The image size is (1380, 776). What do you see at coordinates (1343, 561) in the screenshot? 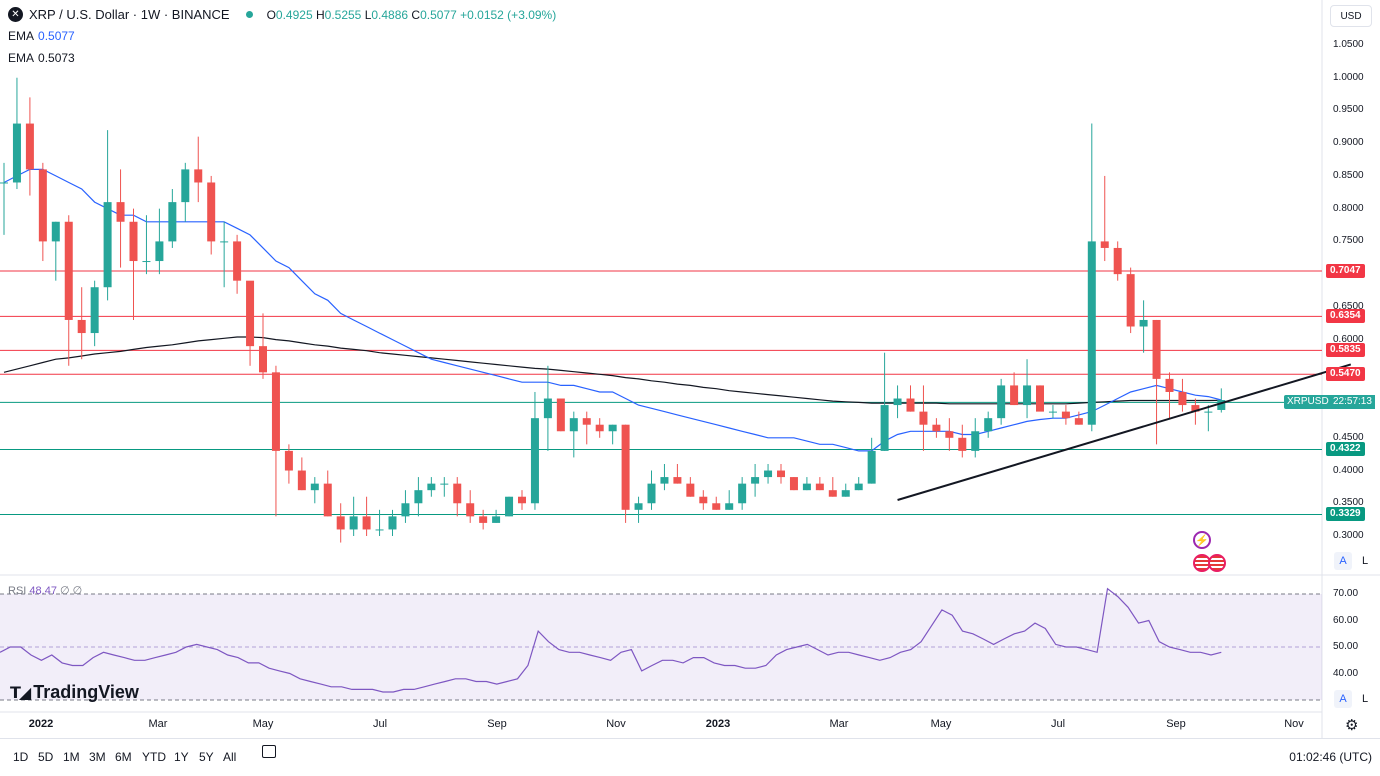
I see `auto-scale-button: A` at bounding box center [1343, 561].